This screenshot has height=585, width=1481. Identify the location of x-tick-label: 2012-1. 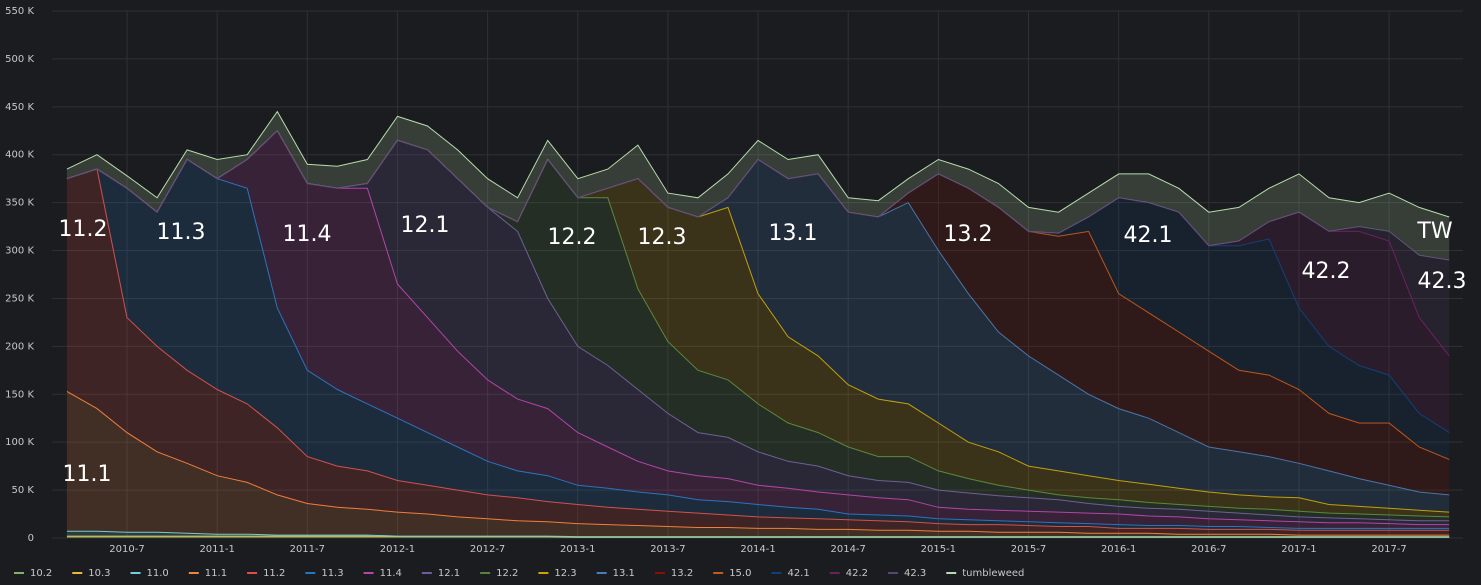
(397, 549).